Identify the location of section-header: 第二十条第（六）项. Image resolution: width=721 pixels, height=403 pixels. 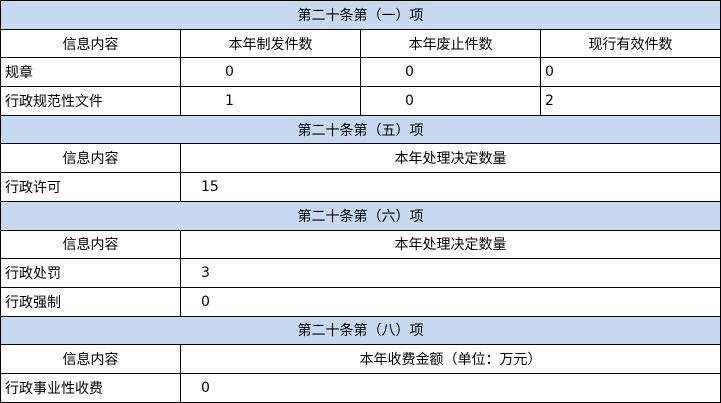
(360, 215).